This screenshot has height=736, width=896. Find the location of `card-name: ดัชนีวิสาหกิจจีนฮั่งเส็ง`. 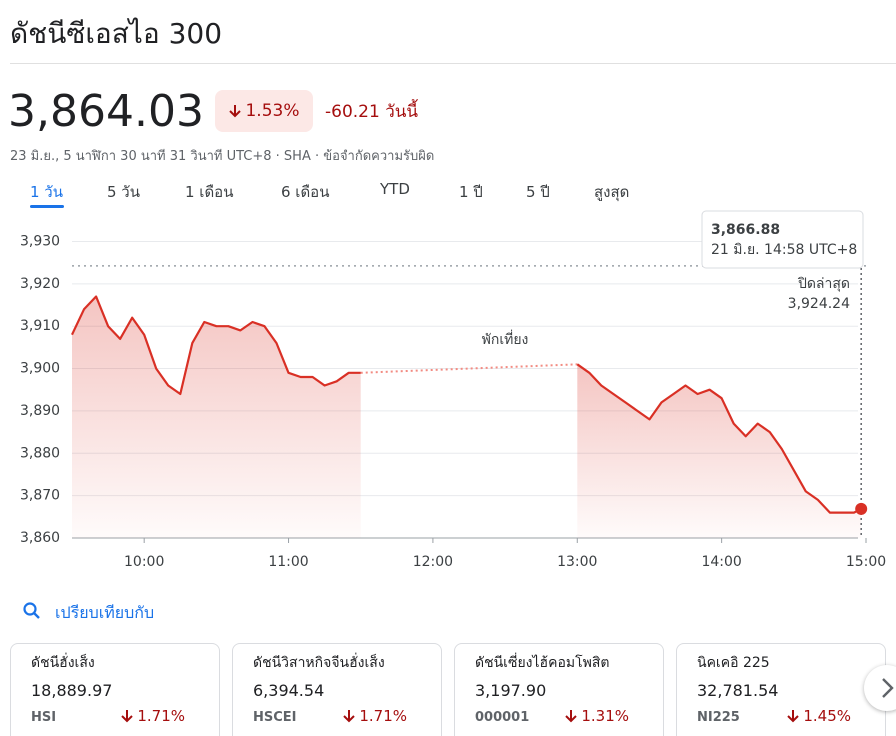

card-name: ดัชนีวิสาหกิจจีนฮั่งเส็ง is located at coordinates (319, 663).